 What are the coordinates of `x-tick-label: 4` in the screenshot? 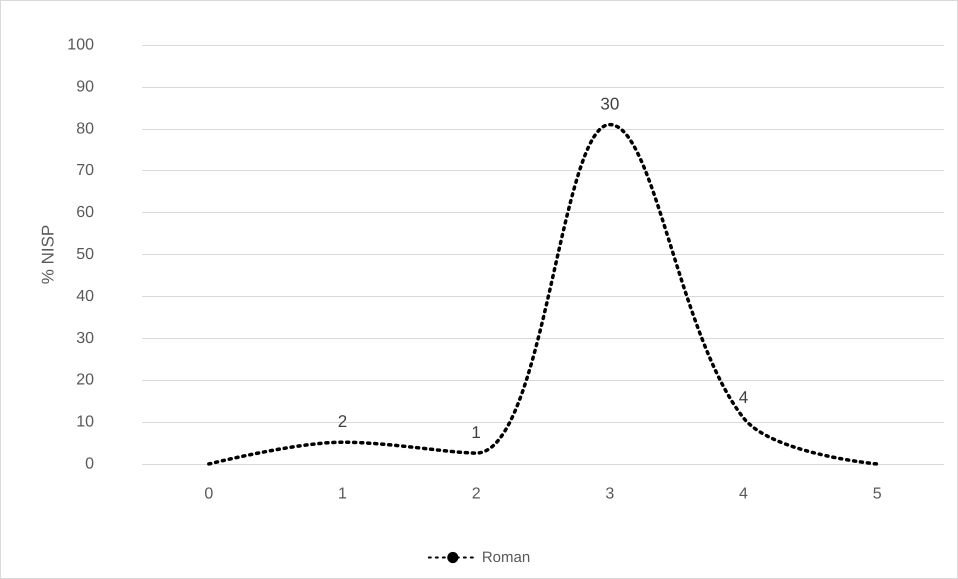 It's located at (743, 494).